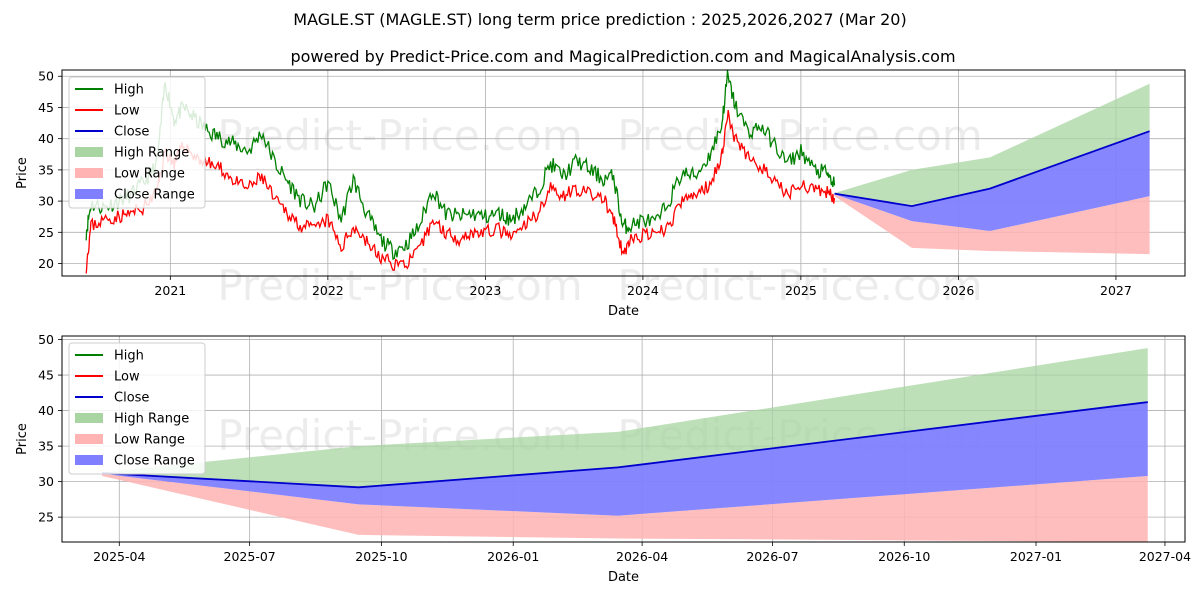 The width and height of the screenshot is (1200, 604). I want to click on x-tick-label: 2026-10, so click(904, 556).